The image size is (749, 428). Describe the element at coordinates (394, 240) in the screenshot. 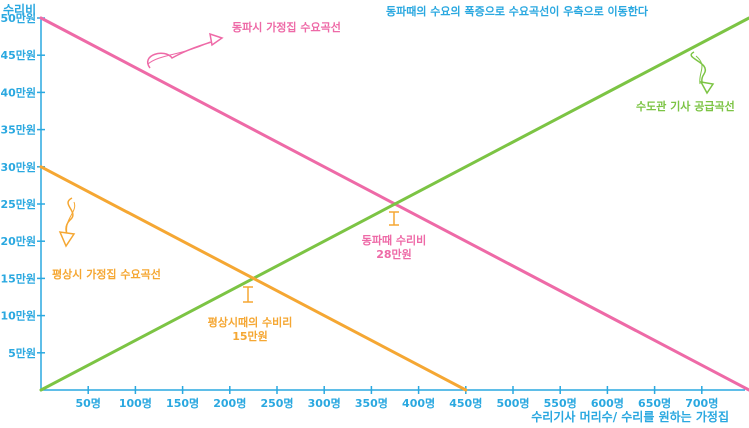

I see `winter-price-line1: 동파때 수리비` at that location.